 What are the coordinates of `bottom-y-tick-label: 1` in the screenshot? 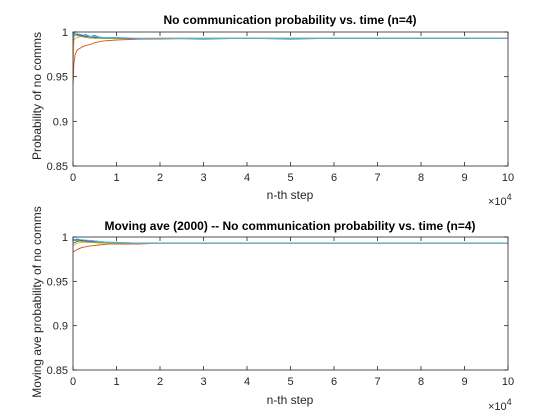 It's located at (65, 238).